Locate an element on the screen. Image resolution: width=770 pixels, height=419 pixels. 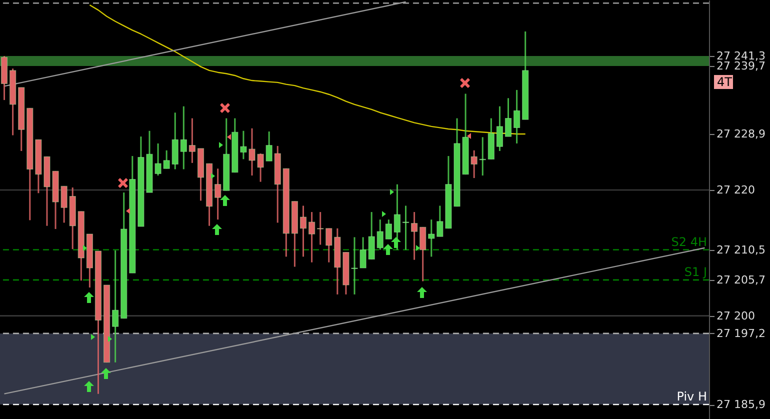
ref-line-label: S2 4H is located at coordinates (689, 241).